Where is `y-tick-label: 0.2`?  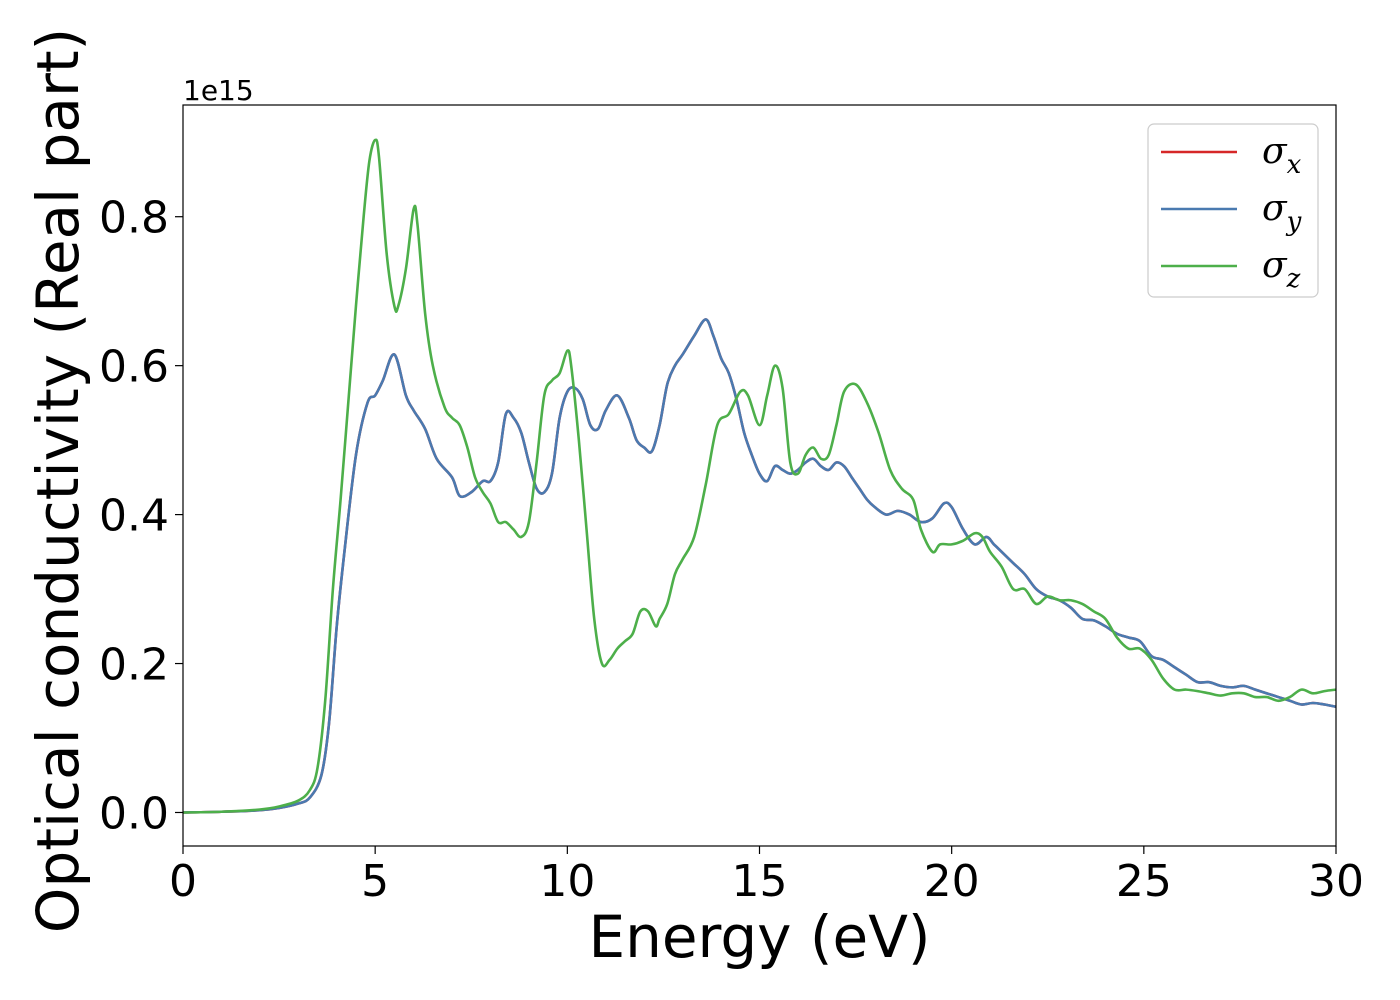 y-tick-label: 0.2 is located at coordinates (134, 665).